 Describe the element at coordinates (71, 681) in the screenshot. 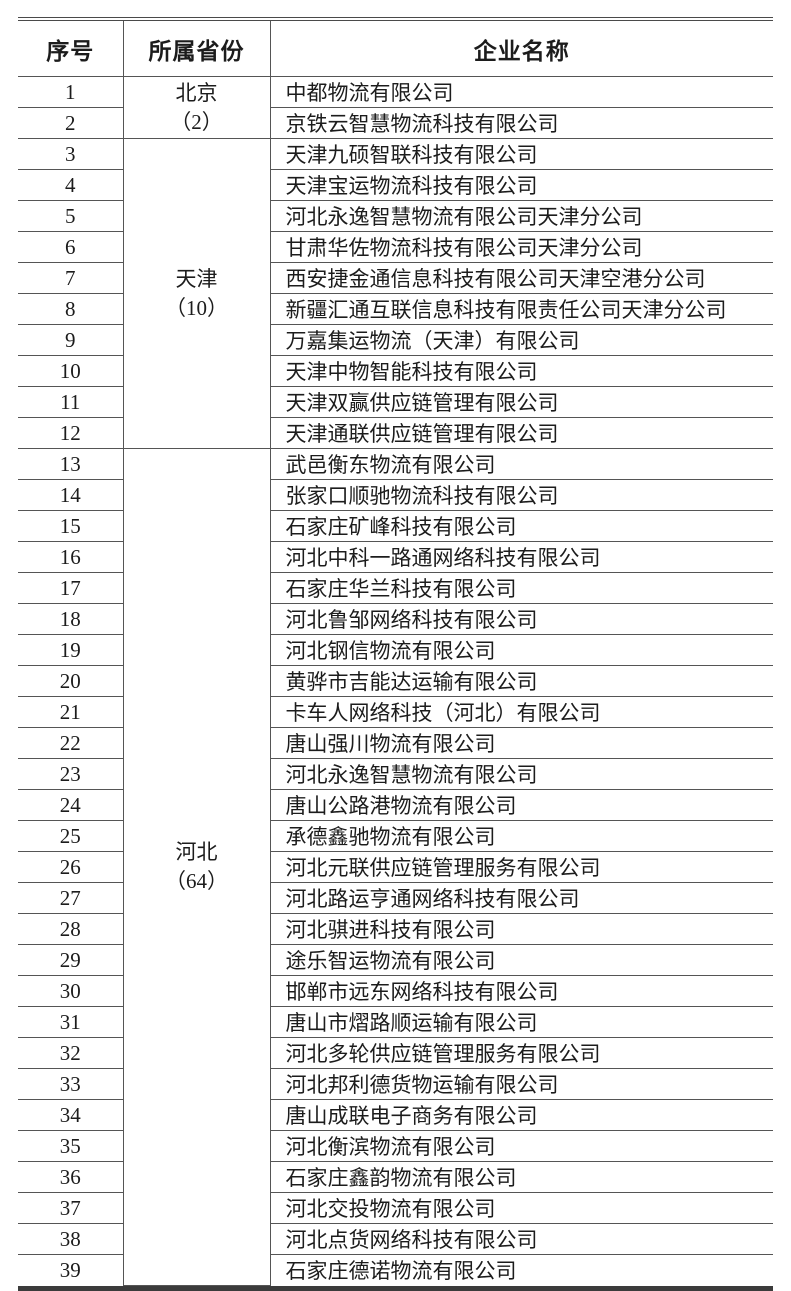

I see `row-serial-number: 20` at that location.